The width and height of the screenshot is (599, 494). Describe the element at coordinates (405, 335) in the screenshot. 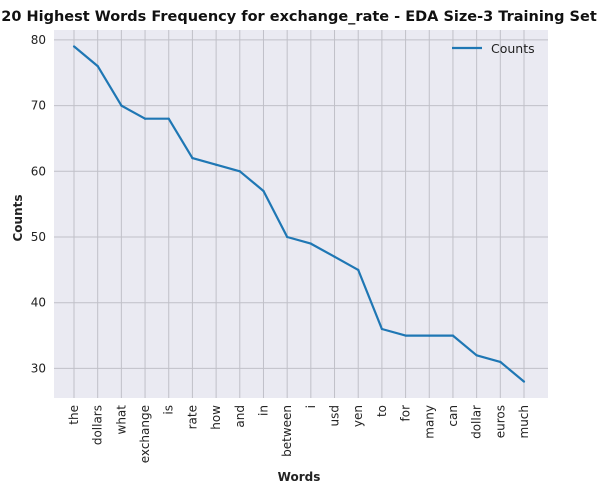

I see `data-point-for` at that location.